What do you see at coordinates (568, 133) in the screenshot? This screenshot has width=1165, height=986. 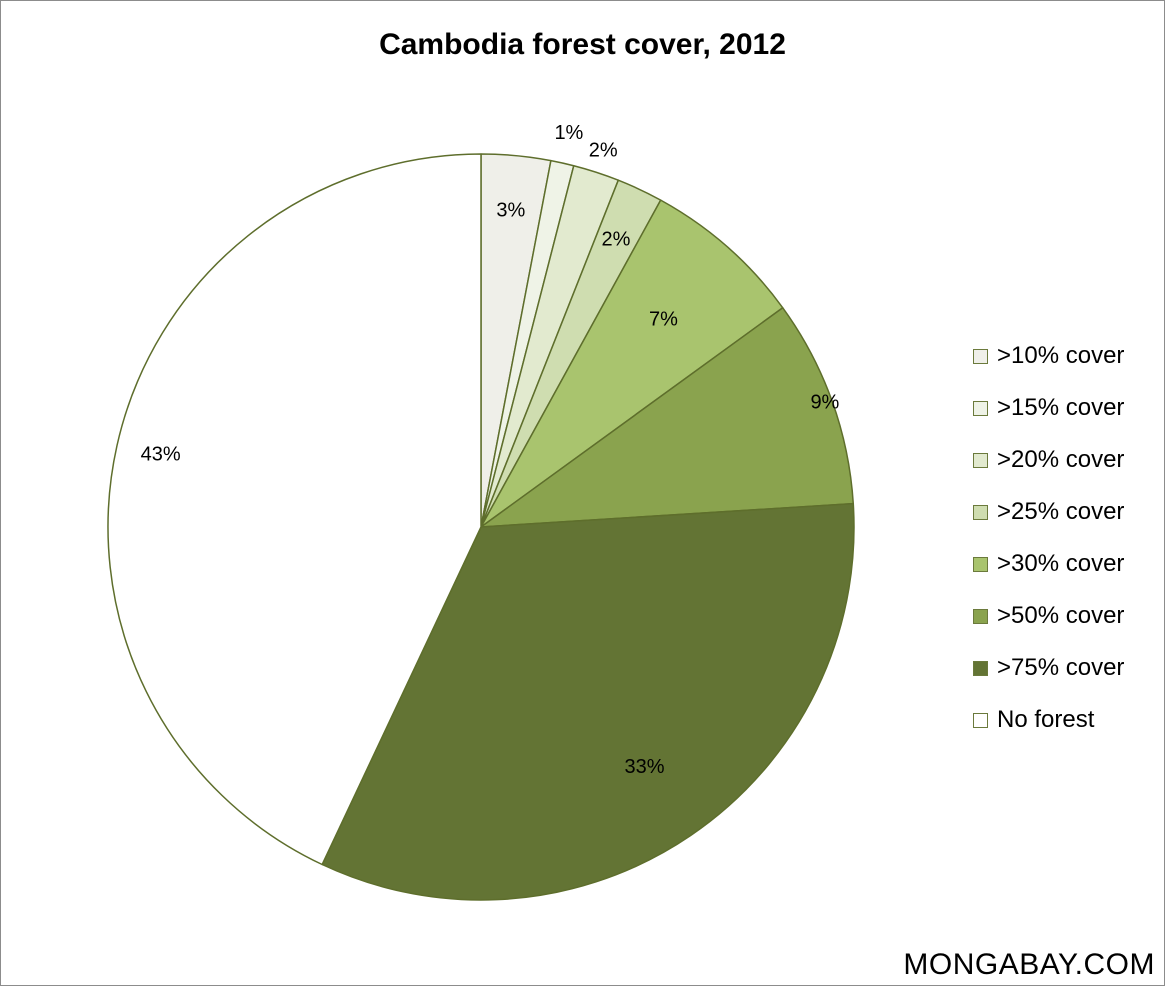 I see `pie-data-label-2: 1%` at bounding box center [568, 133].